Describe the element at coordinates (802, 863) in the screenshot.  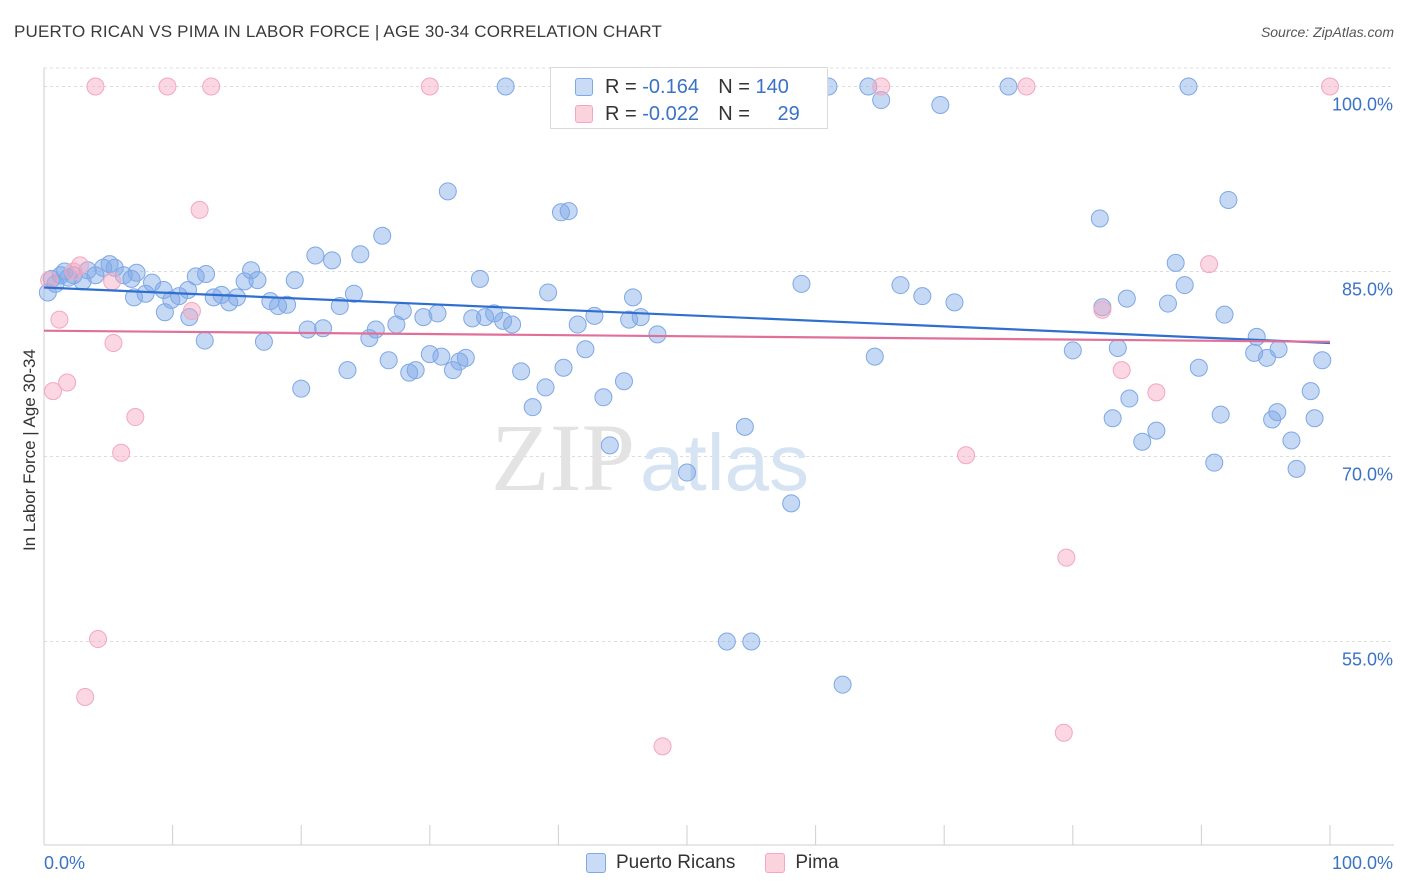
I see `legend-item-pima: Pima` at that location.